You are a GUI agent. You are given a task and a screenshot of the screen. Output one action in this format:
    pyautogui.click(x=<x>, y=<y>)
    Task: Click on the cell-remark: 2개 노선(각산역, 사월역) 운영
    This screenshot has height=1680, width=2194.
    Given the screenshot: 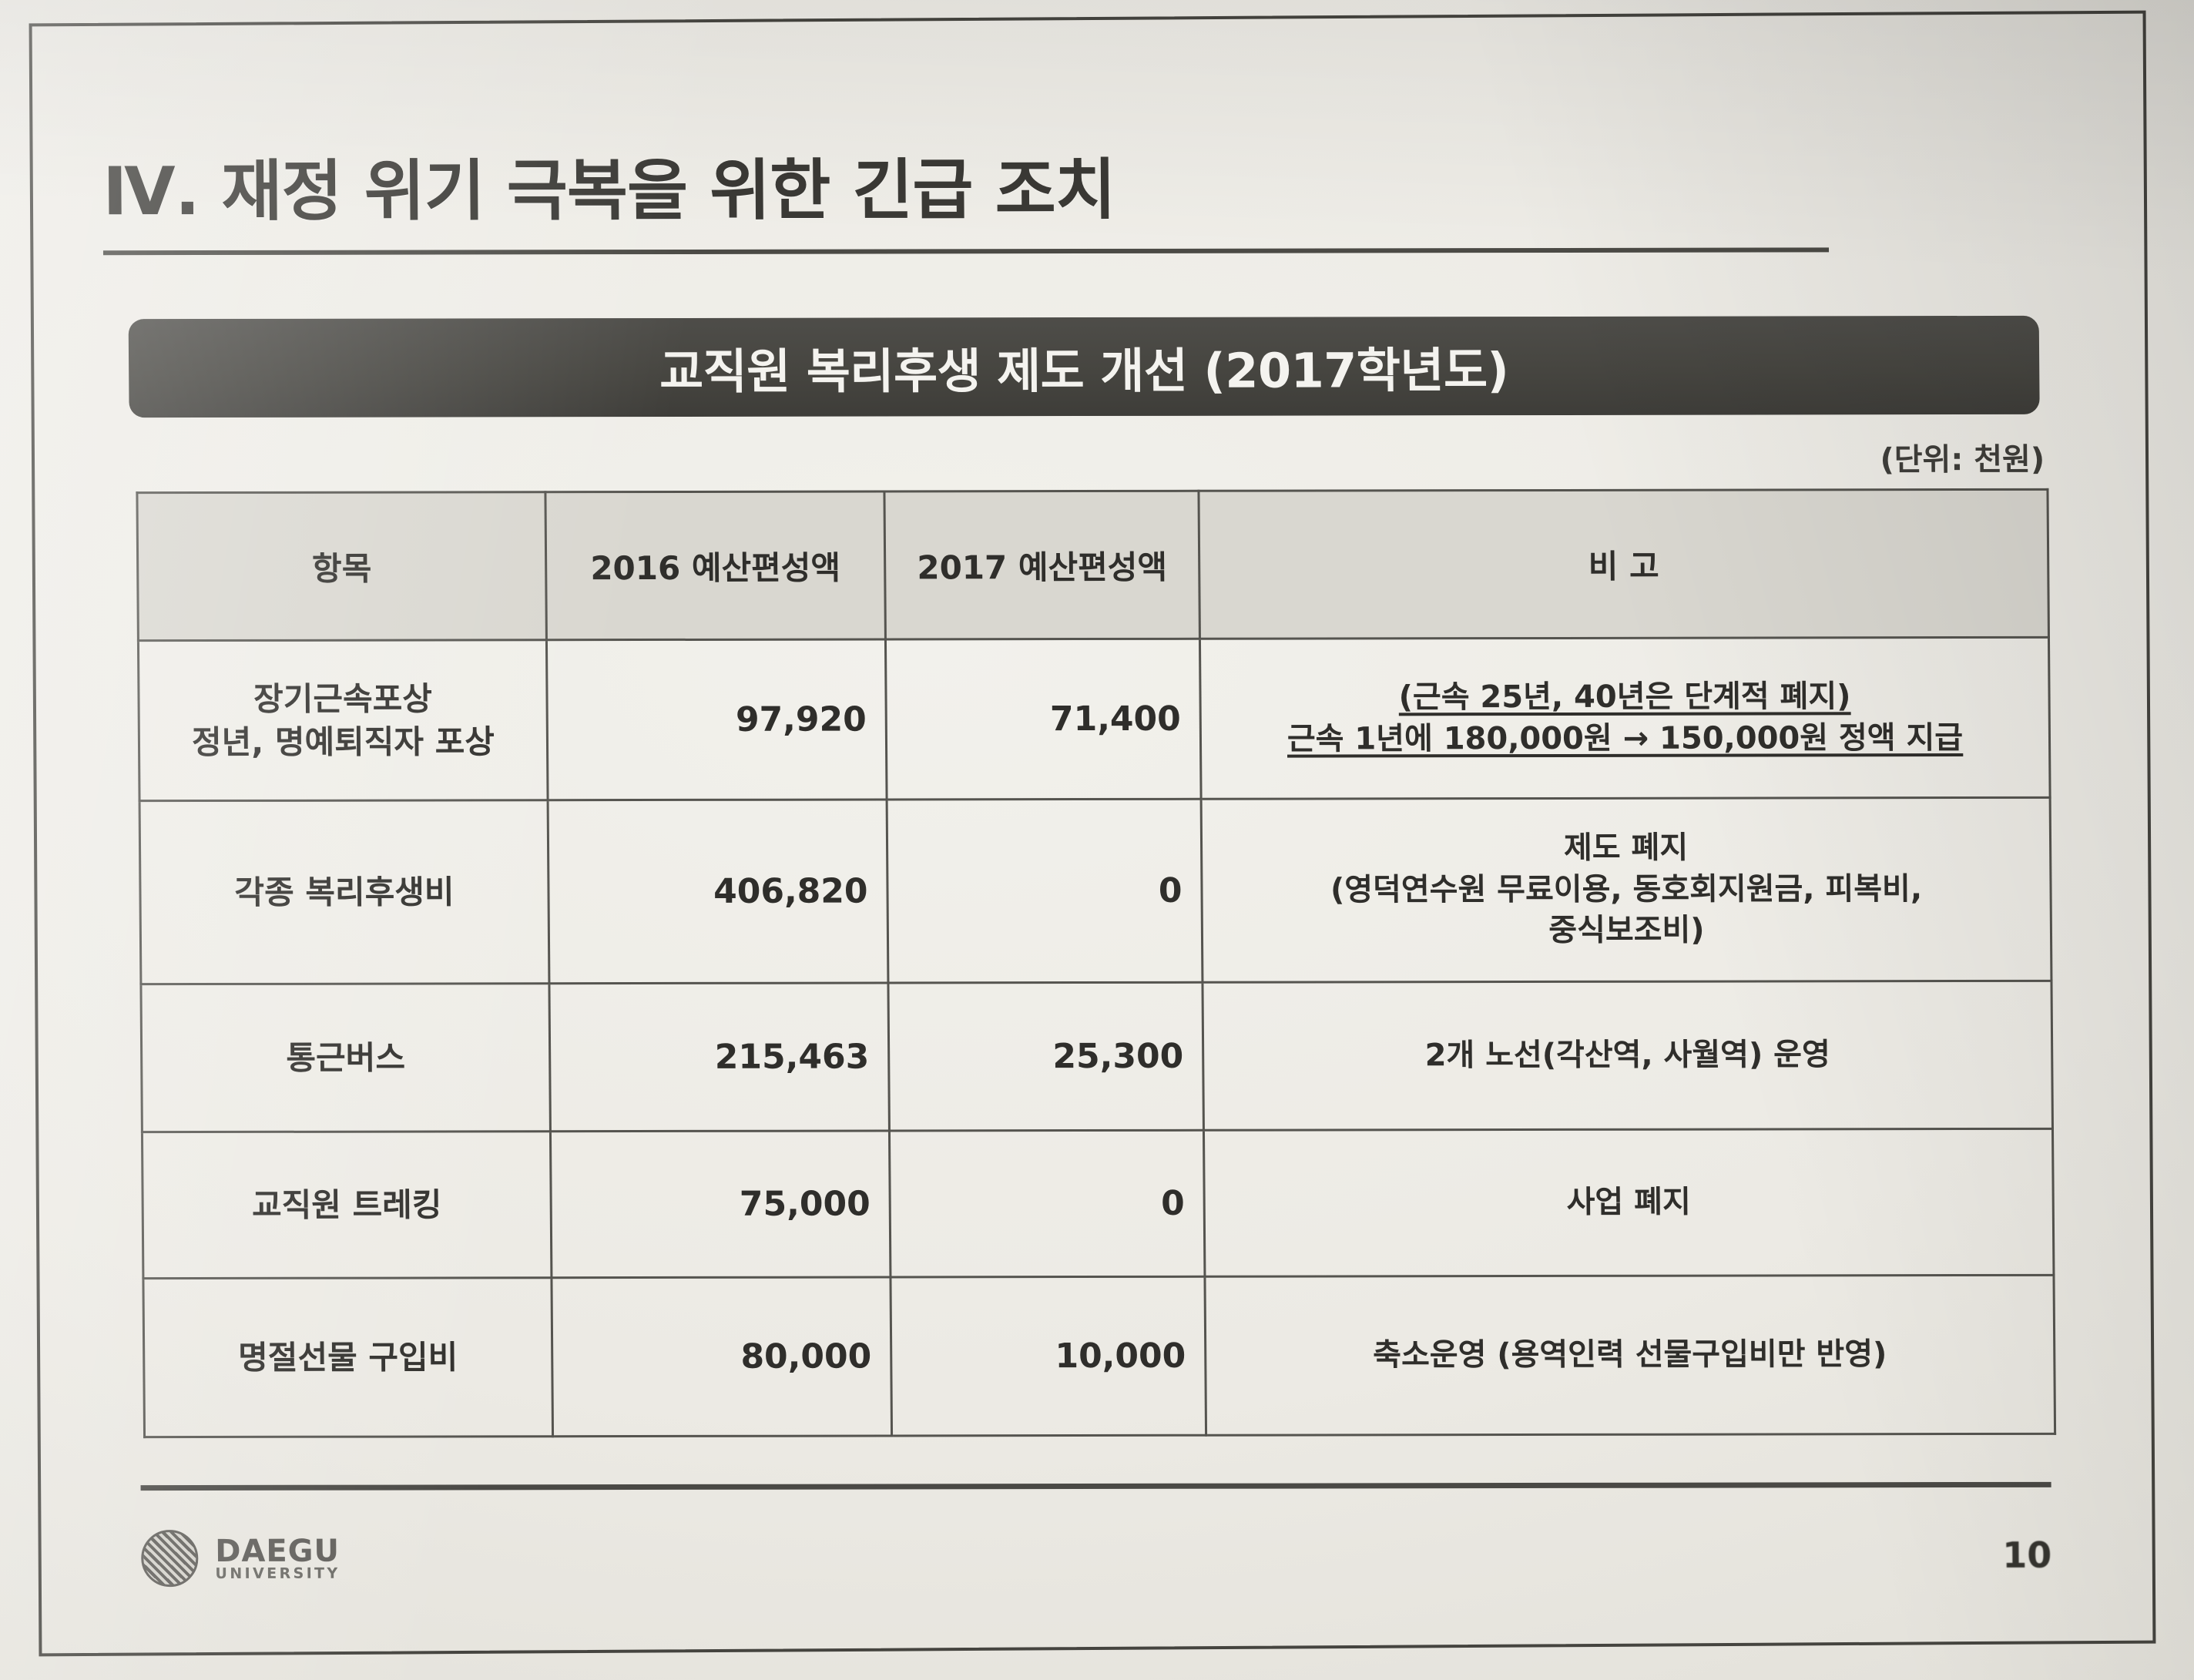 What is the action you would take?
    pyautogui.click(x=1628, y=1056)
    